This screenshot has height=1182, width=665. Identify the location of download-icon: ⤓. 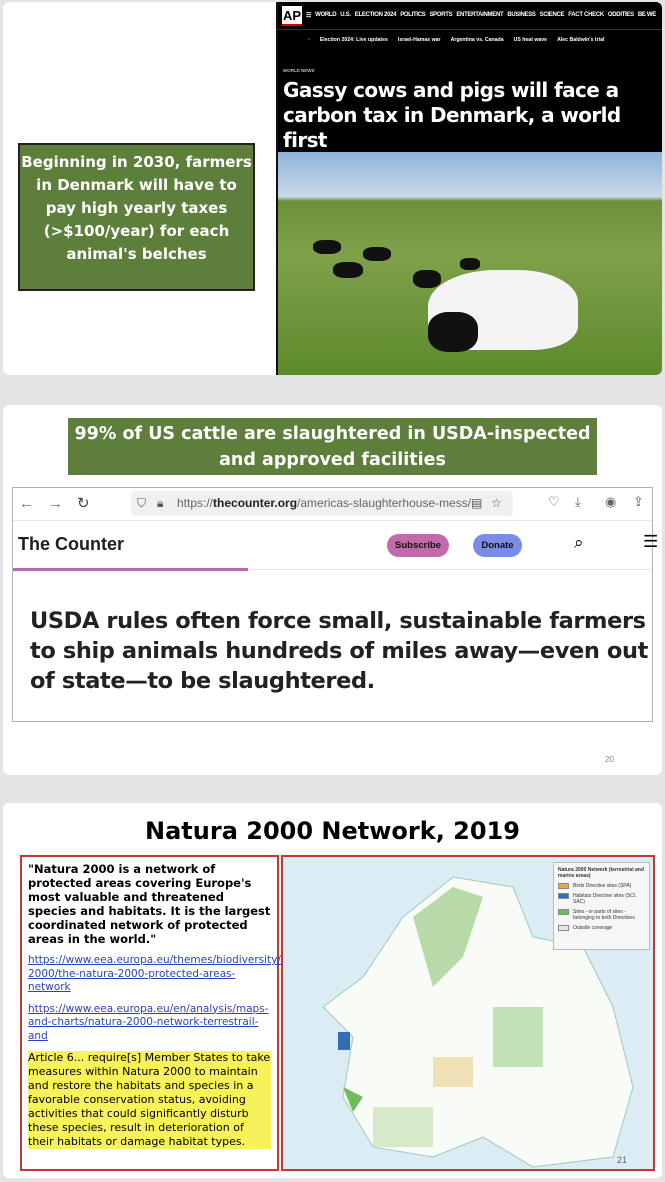
(578, 501).